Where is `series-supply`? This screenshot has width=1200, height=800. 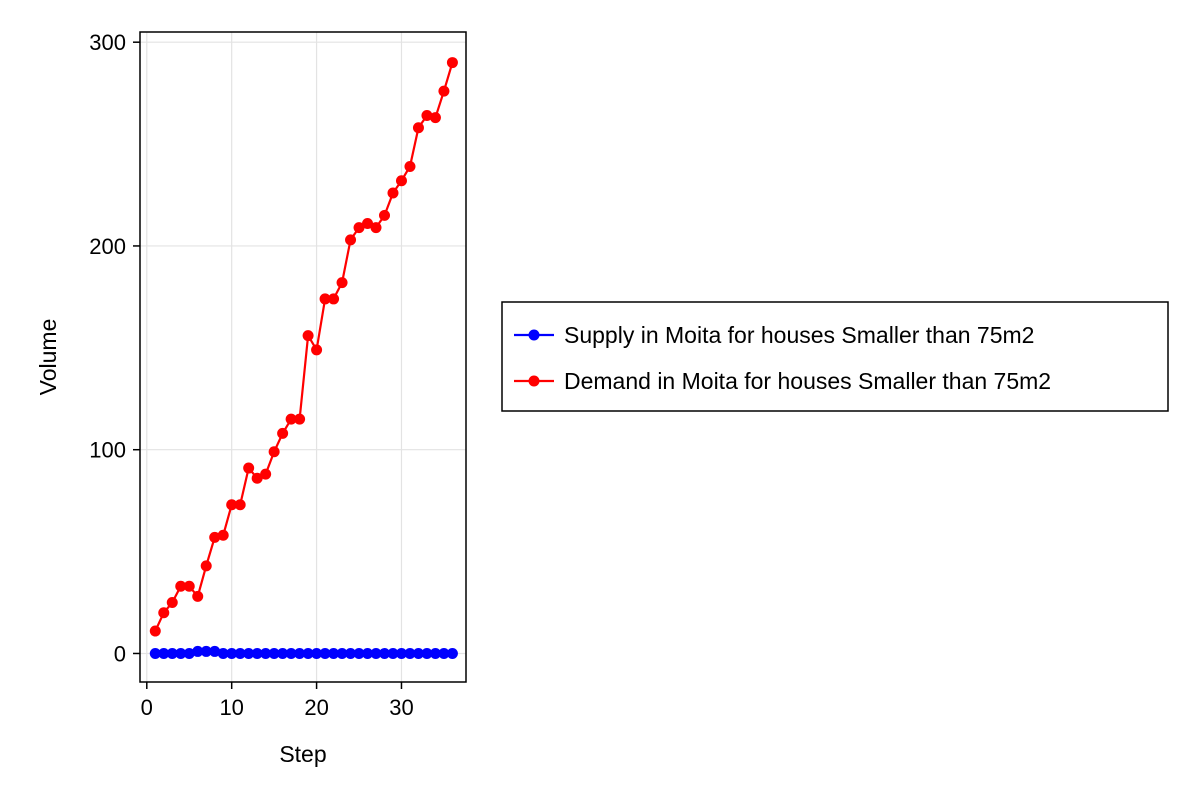 series-supply is located at coordinates (303, 652).